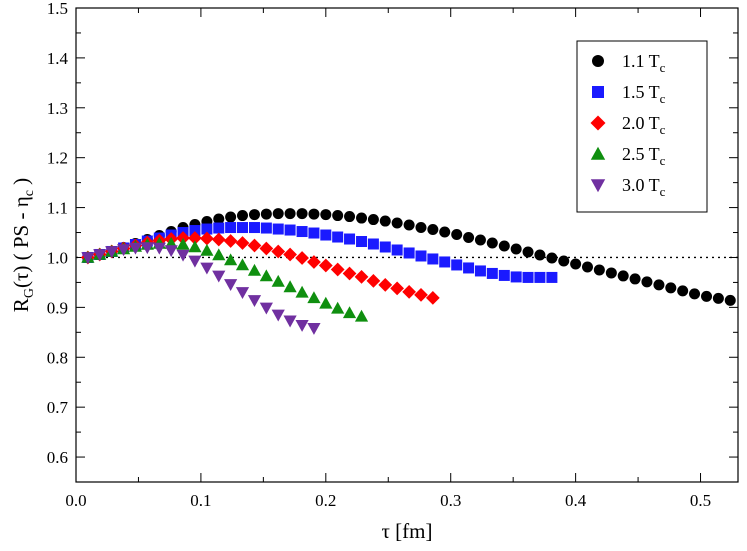 Image resolution: width=747 pixels, height=551 pixels. I want to click on legend-label: 1.5 Tc, so click(644, 94).